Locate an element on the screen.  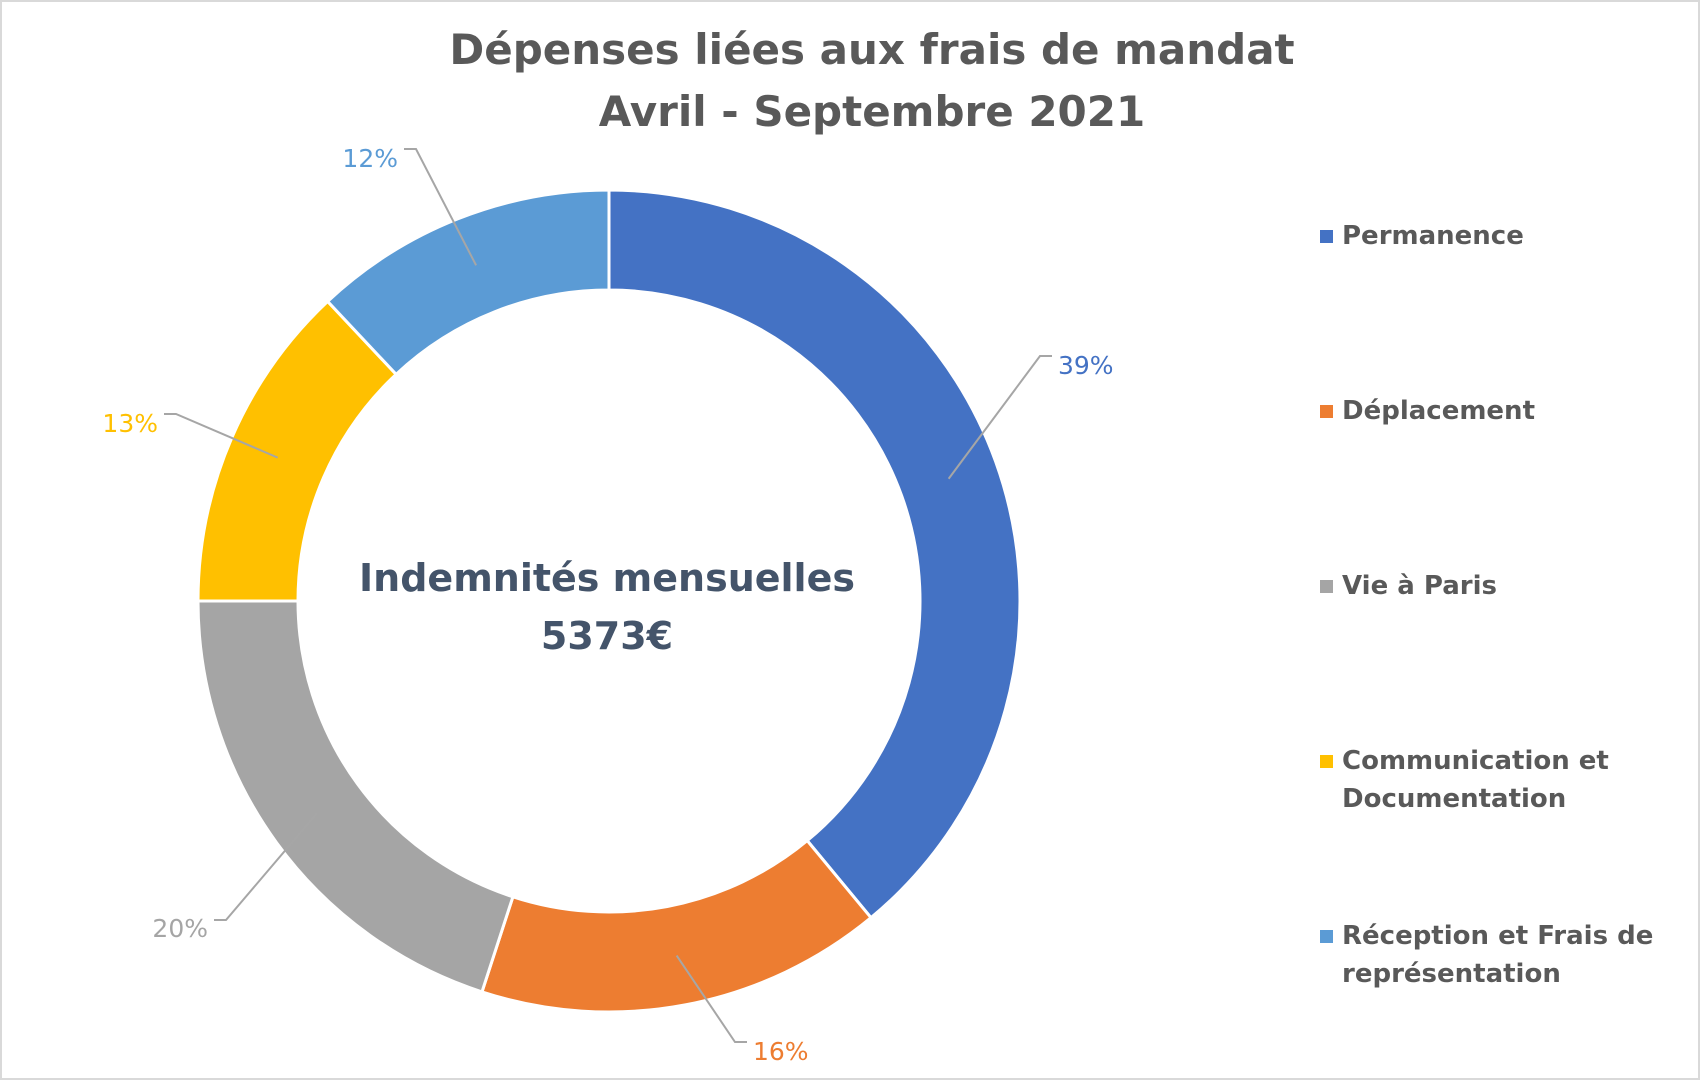
data-label-deplacement: 16% is located at coordinates (781, 1051).